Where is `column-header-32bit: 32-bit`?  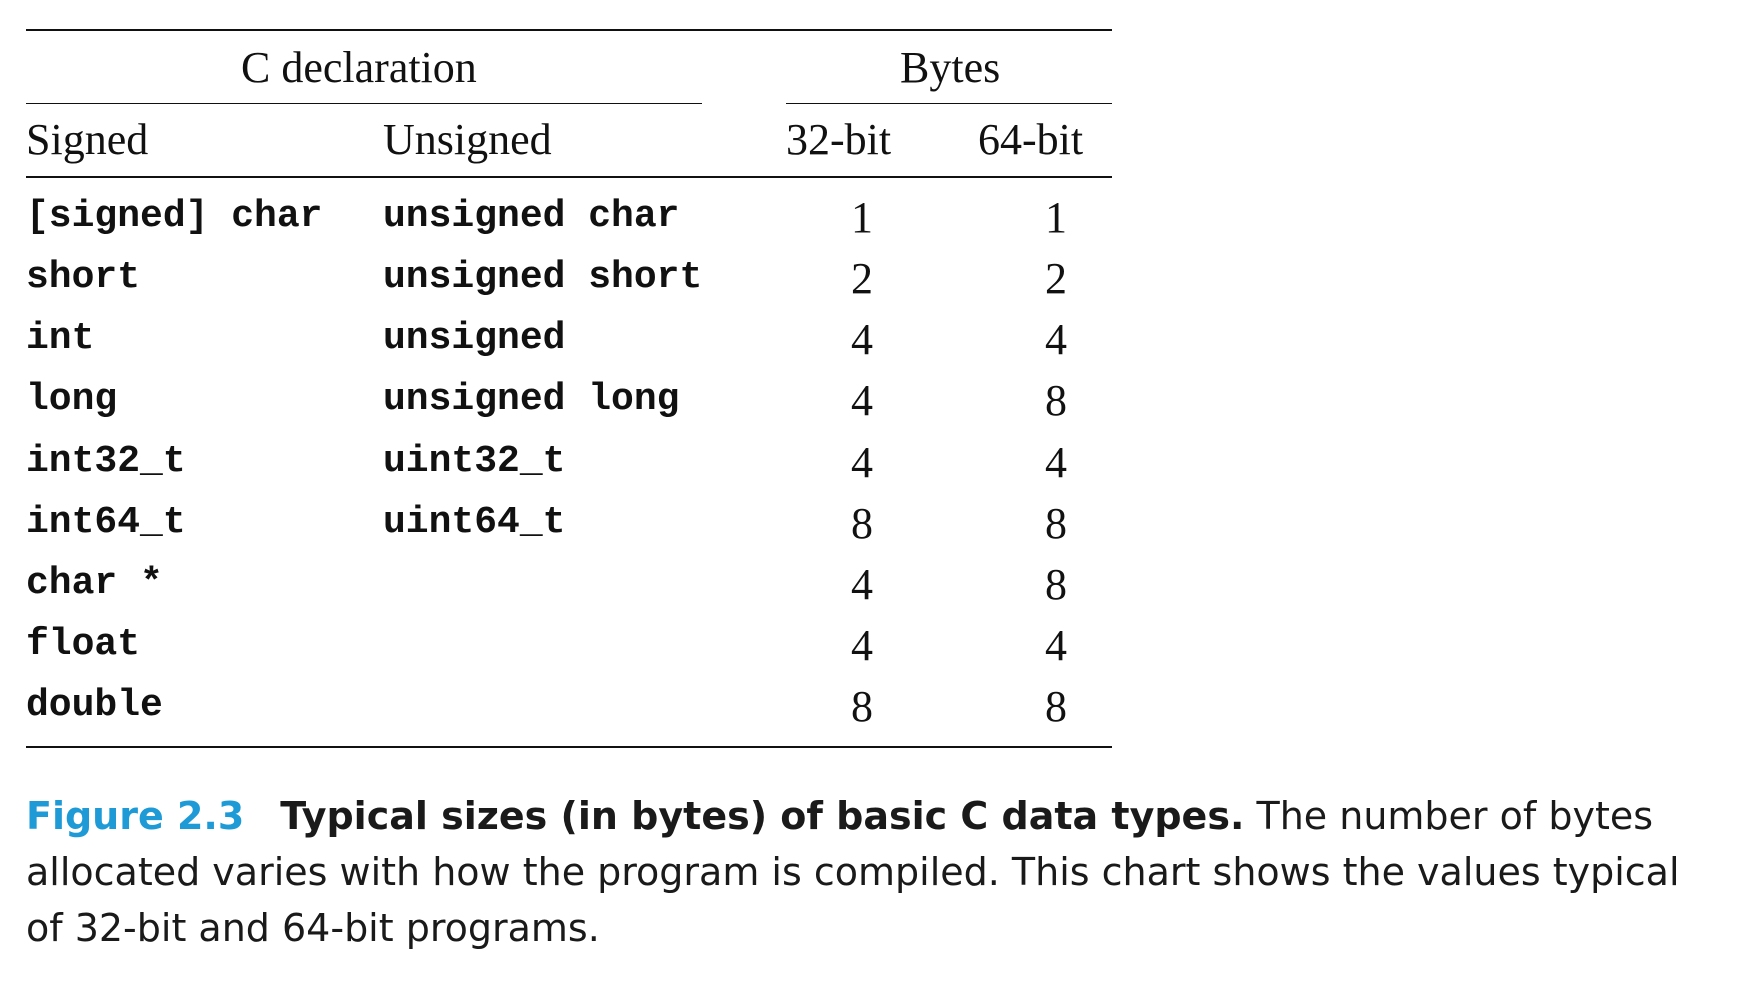
column-header-32bit: 32-bit is located at coordinates (839, 139).